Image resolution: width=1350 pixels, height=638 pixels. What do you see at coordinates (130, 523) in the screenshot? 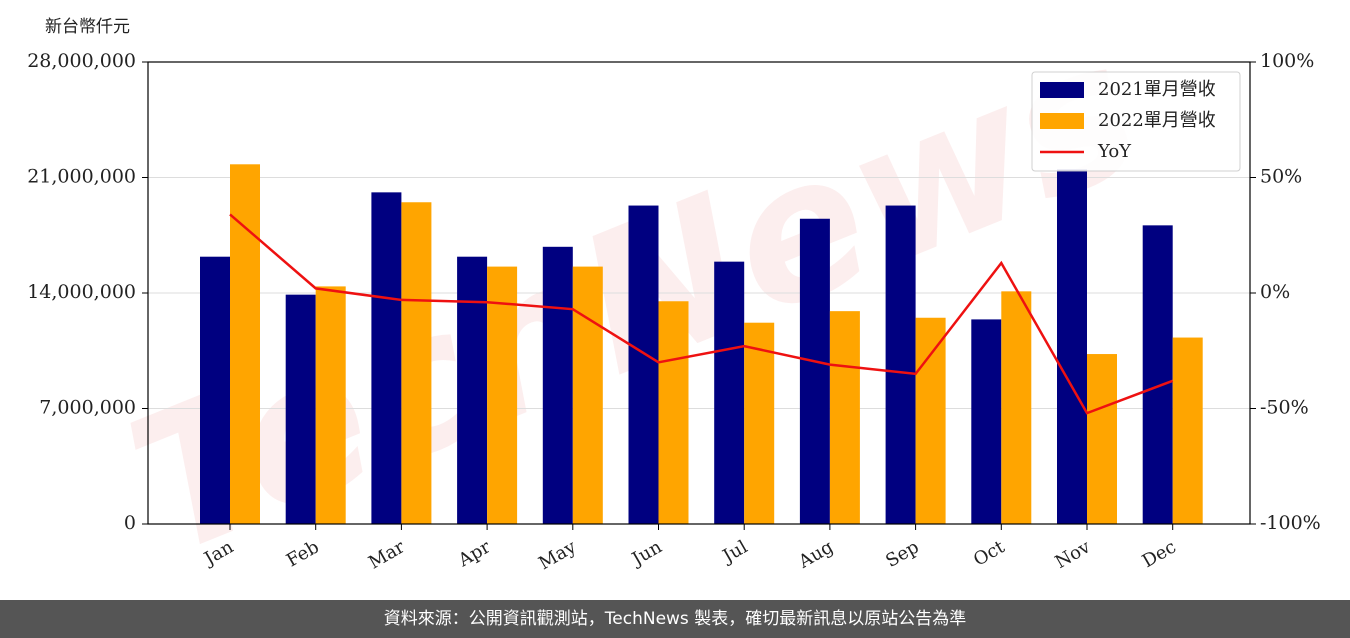
I see `y-tick-label: 0` at bounding box center [130, 523].